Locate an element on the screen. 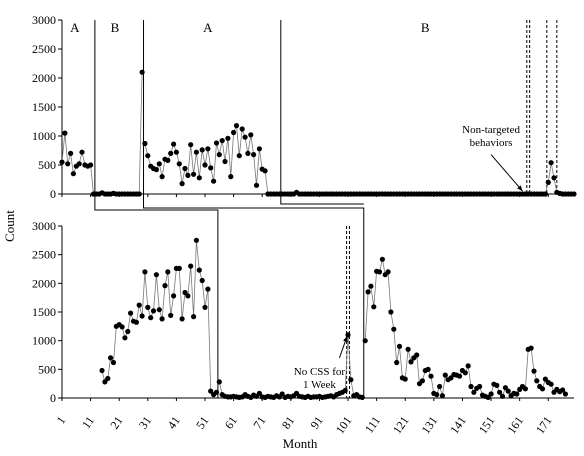  y-axis-label: Count is located at coordinates (9, 226).